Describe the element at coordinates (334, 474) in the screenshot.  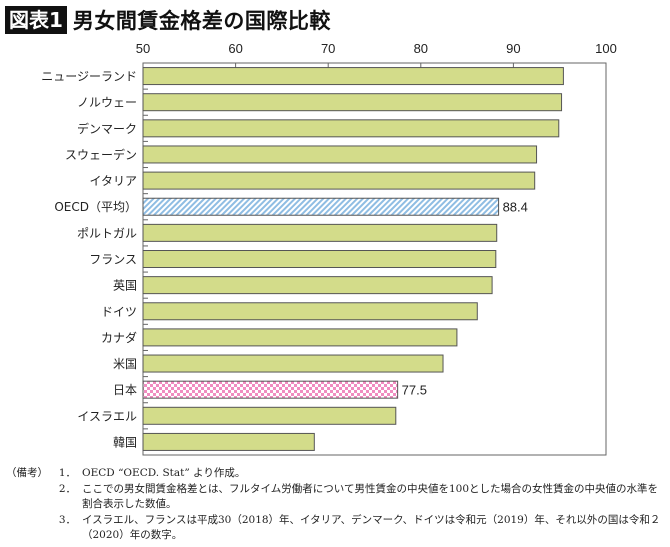
I see `note-1: （備考） 1． OECD “OECD. Stat” より作成。` at that location.